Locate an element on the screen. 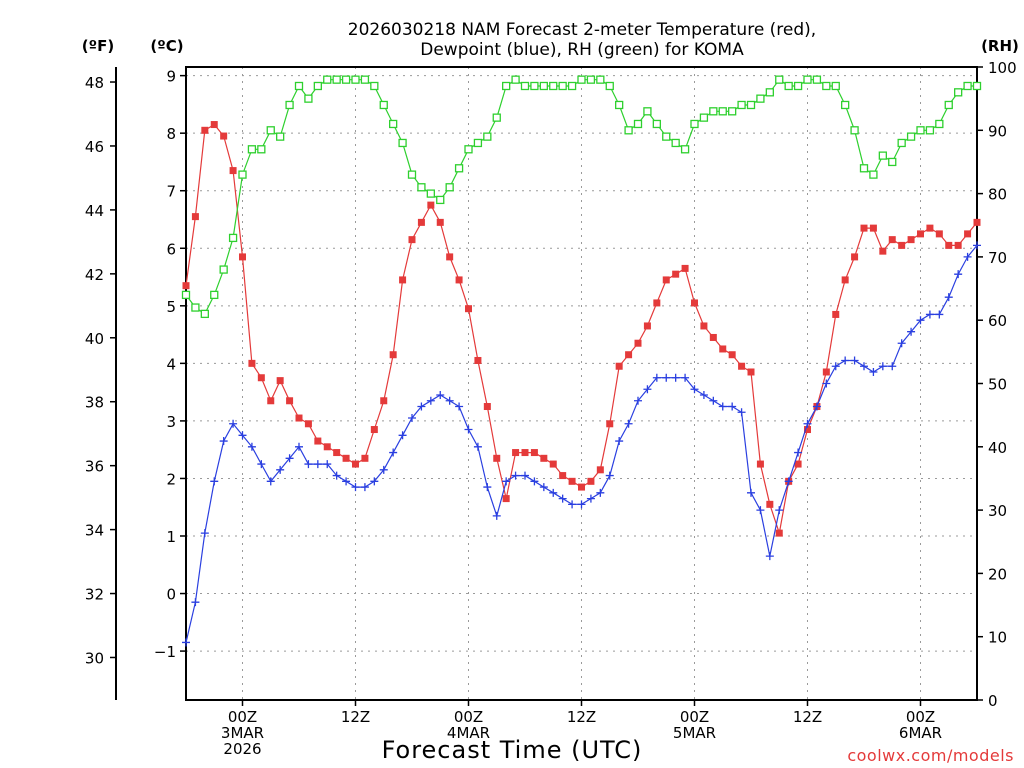 The image size is (1024, 768). fahrenheit-tick-label: 48 is located at coordinates (94, 83).